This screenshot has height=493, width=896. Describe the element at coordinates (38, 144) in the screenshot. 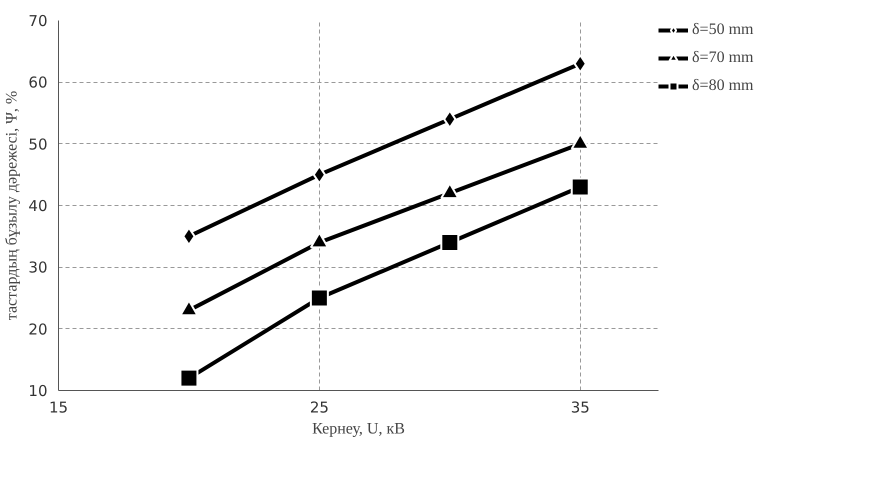

I see `y-tick-label: 50` at that location.